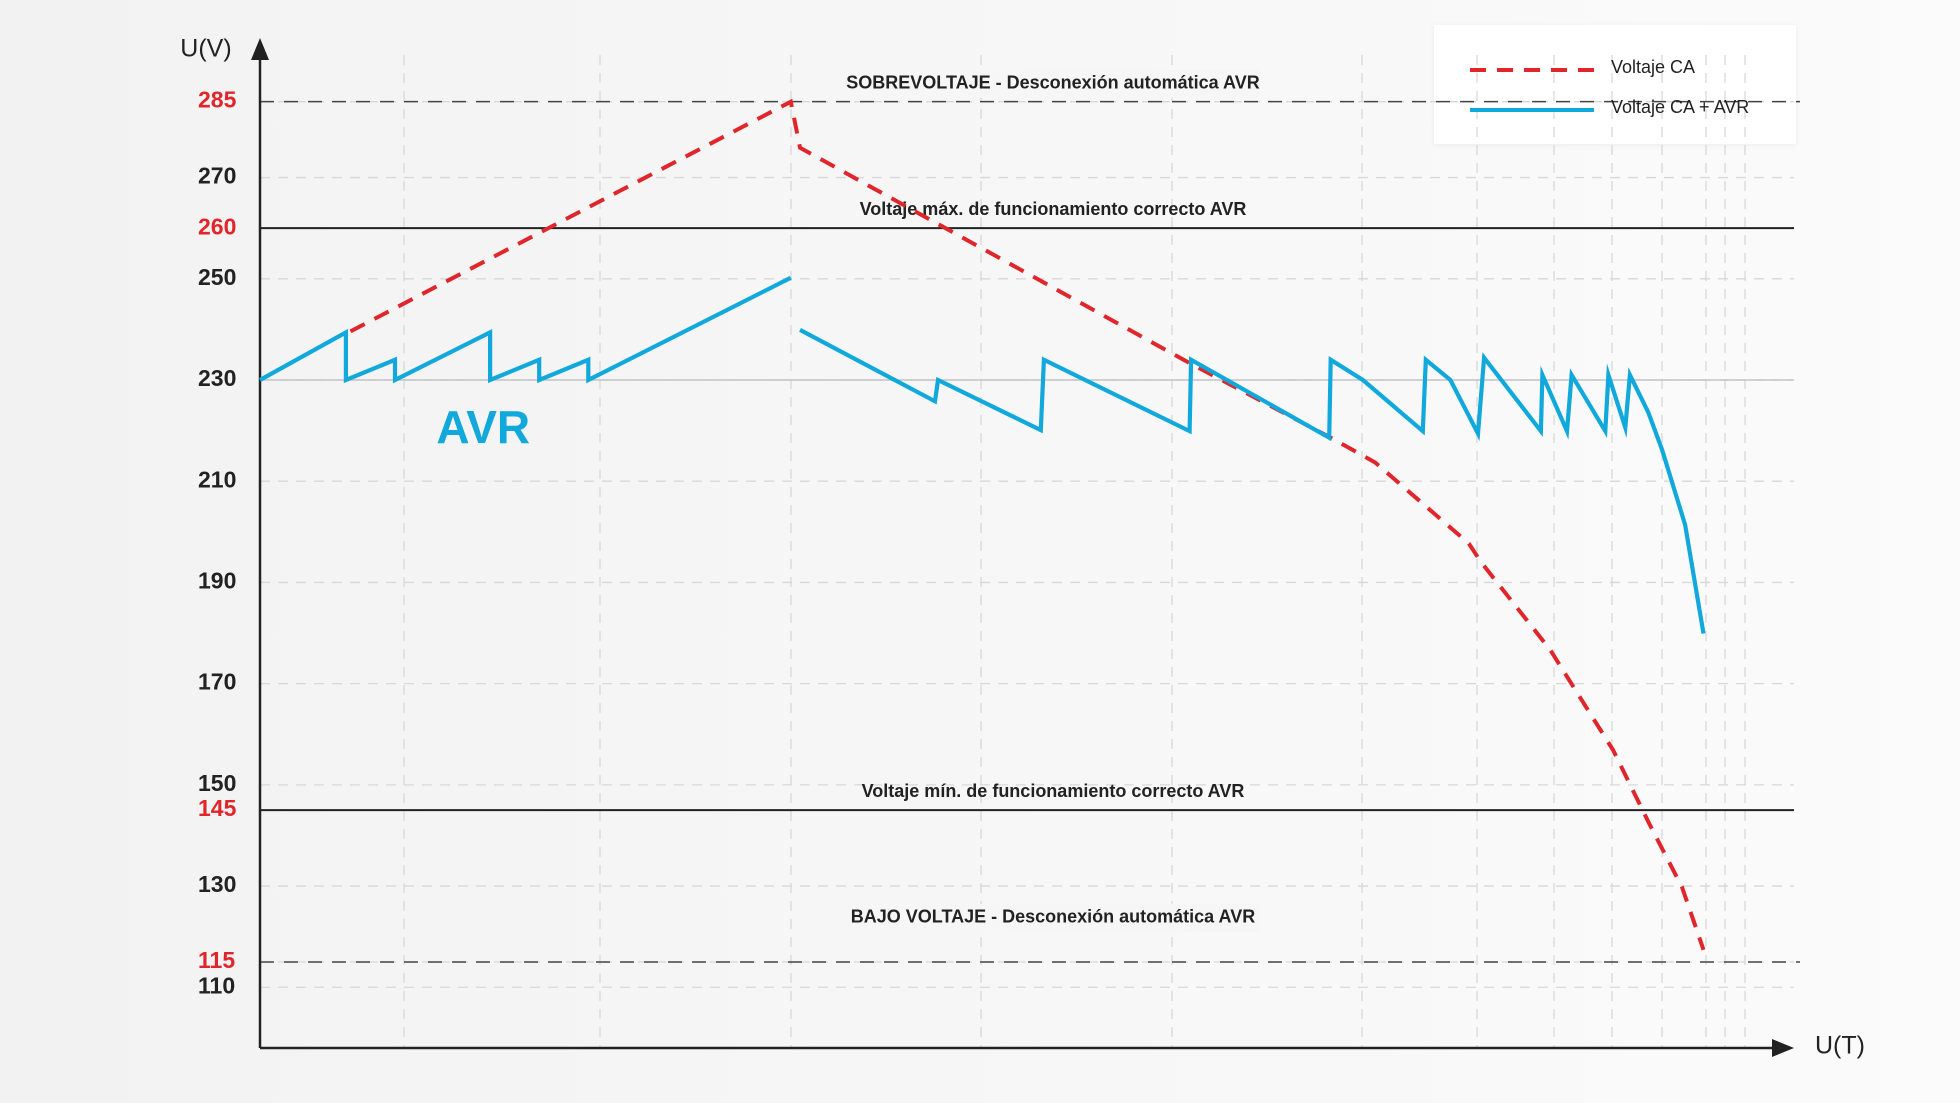 Image resolution: width=1960 pixels, height=1103 pixels. Describe the element at coordinates (217, 682) in the screenshot. I see `y-tick-label: 170` at that location.